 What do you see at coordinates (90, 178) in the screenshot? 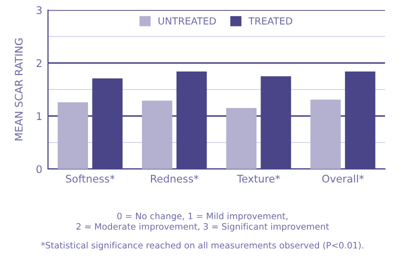
I see `x-tick-label: Softness*` at bounding box center [90, 178].